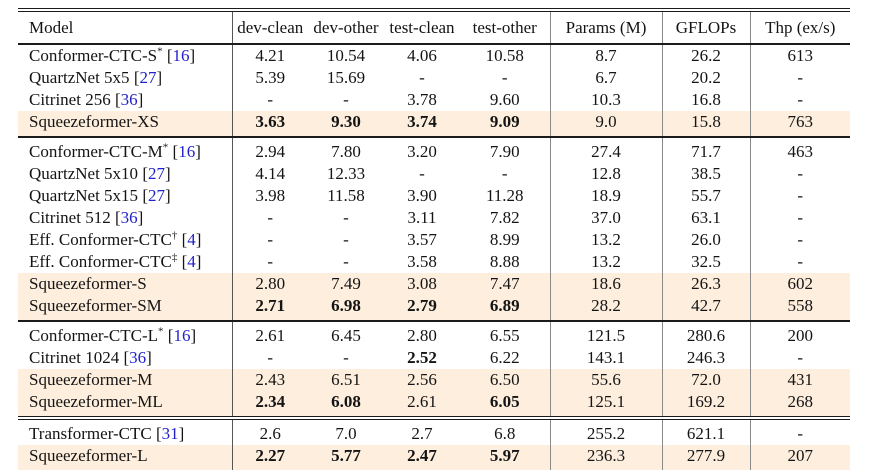 This screenshot has height=470, width=888. I want to click on model-cell: Squeezeformer-S, so click(125, 284).